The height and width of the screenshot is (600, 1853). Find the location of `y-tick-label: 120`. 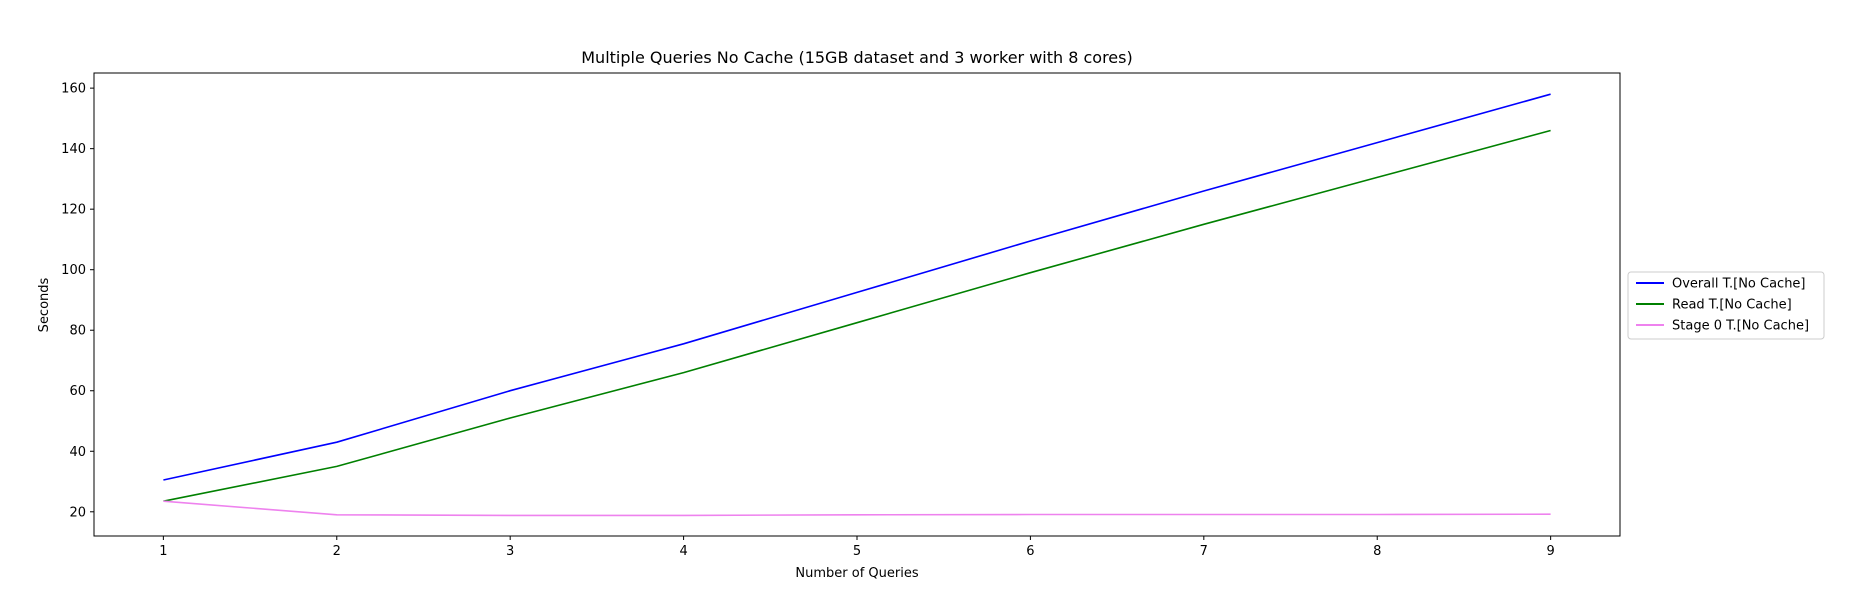

y-tick-label: 120 is located at coordinates (73, 210).